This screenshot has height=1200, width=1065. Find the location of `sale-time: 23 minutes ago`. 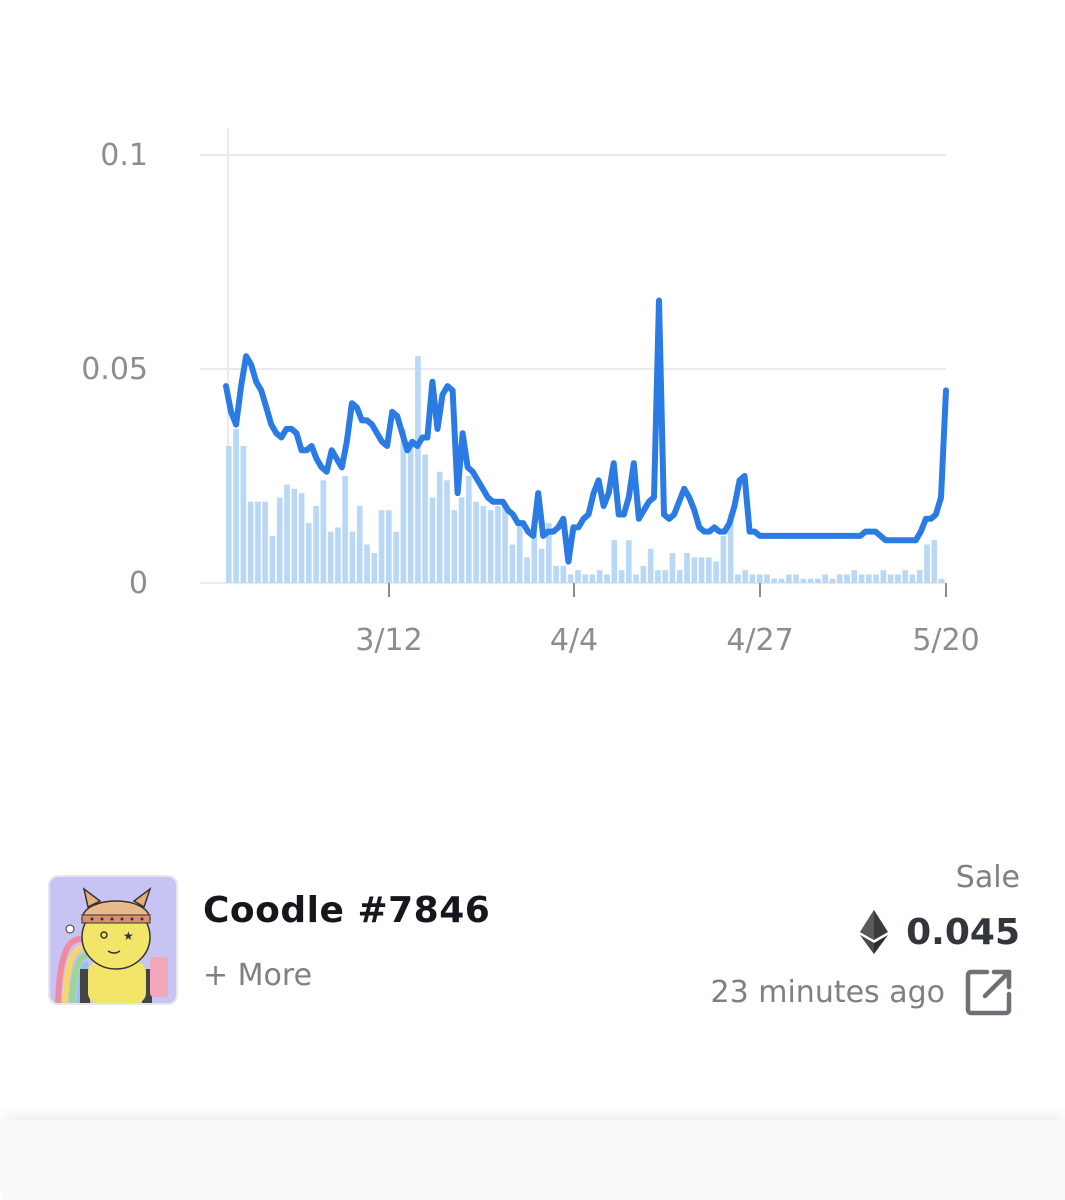

sale-time: 23 minutes ago is located at coordinates (863, 992).